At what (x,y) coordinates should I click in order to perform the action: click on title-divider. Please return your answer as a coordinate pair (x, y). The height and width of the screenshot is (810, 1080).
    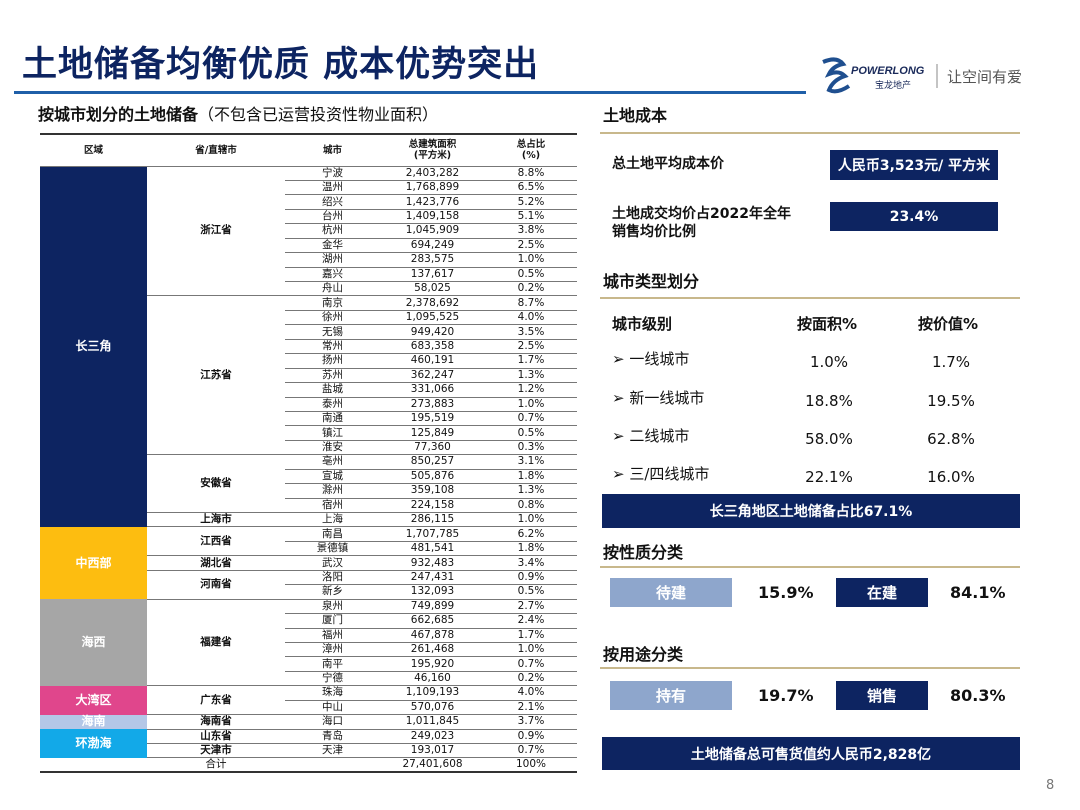
    Looking at the image, I should click on (410, 92).